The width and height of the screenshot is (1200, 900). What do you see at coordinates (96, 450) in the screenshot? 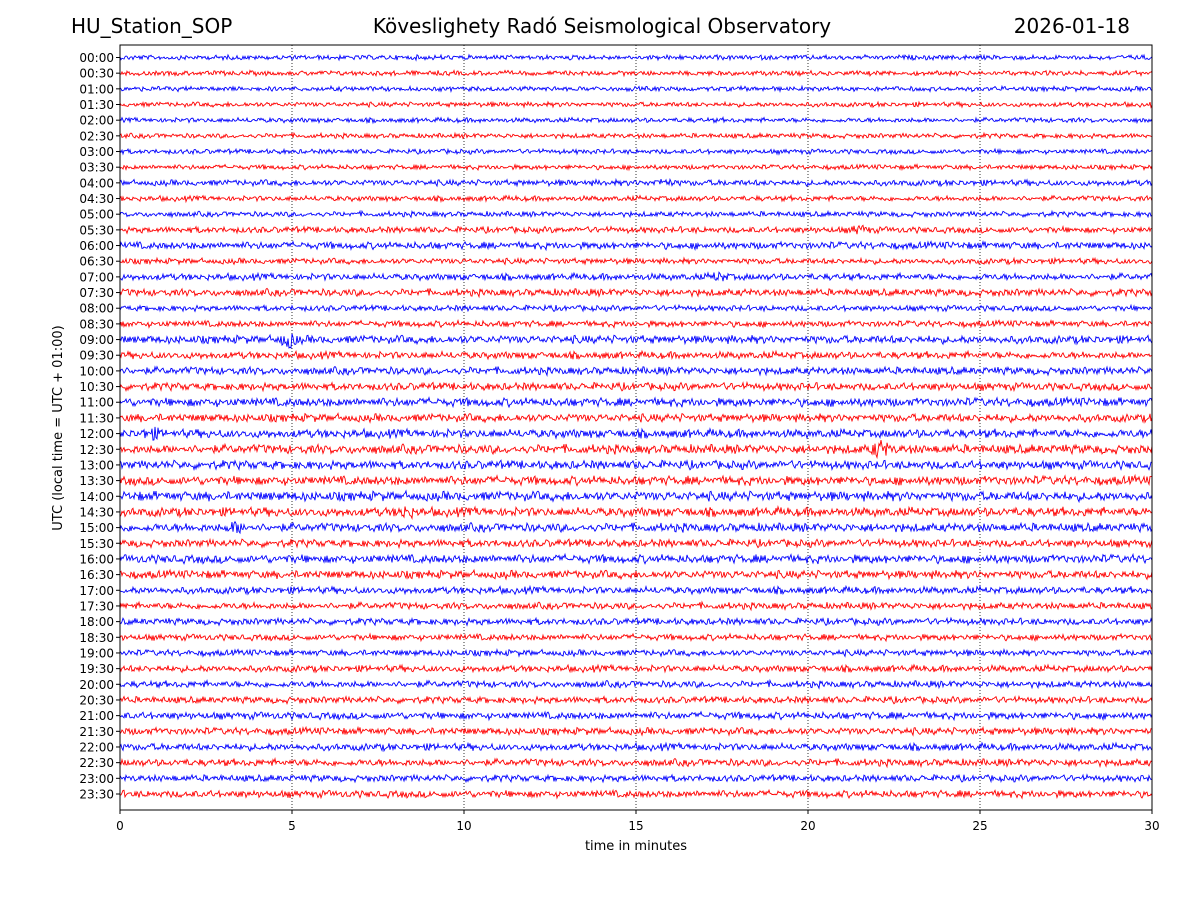
I see `y-tick-label: 12:30` at bounding box center [96, 450].